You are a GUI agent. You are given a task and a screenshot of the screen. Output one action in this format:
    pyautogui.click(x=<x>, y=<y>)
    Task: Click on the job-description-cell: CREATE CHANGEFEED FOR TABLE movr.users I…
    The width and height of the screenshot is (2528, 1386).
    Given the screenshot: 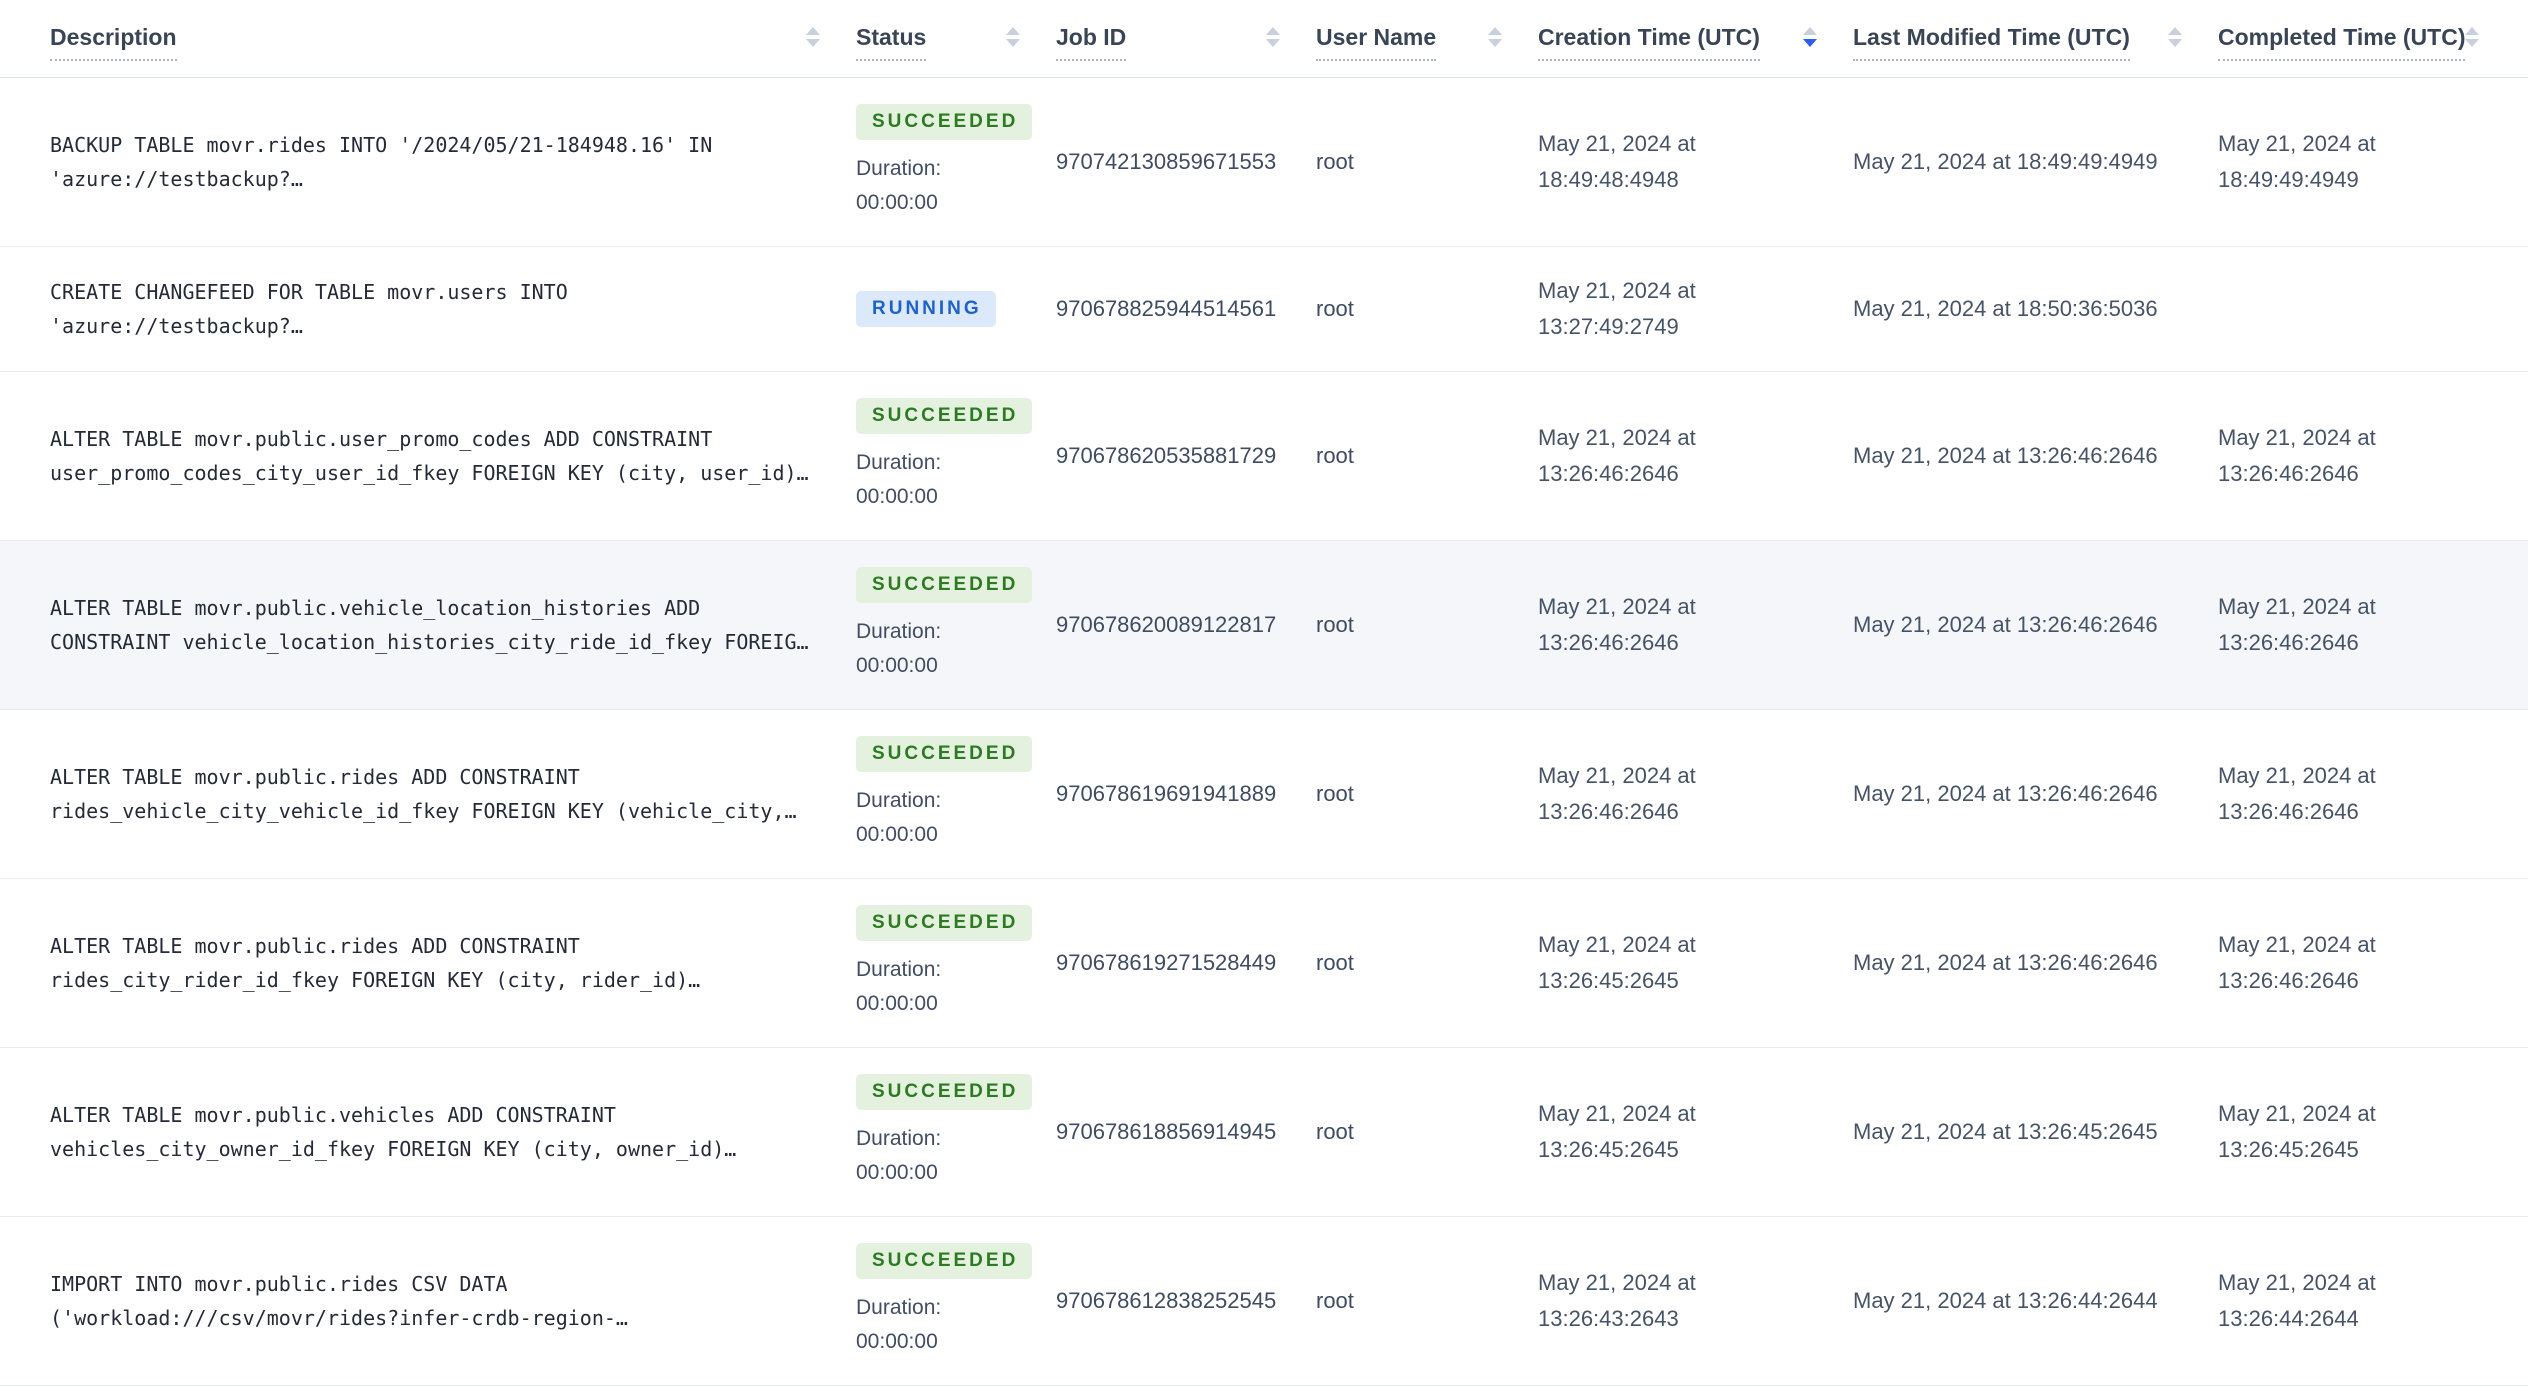 What is the action you would take?
    pyautogui.click(x=428, y=309)
    